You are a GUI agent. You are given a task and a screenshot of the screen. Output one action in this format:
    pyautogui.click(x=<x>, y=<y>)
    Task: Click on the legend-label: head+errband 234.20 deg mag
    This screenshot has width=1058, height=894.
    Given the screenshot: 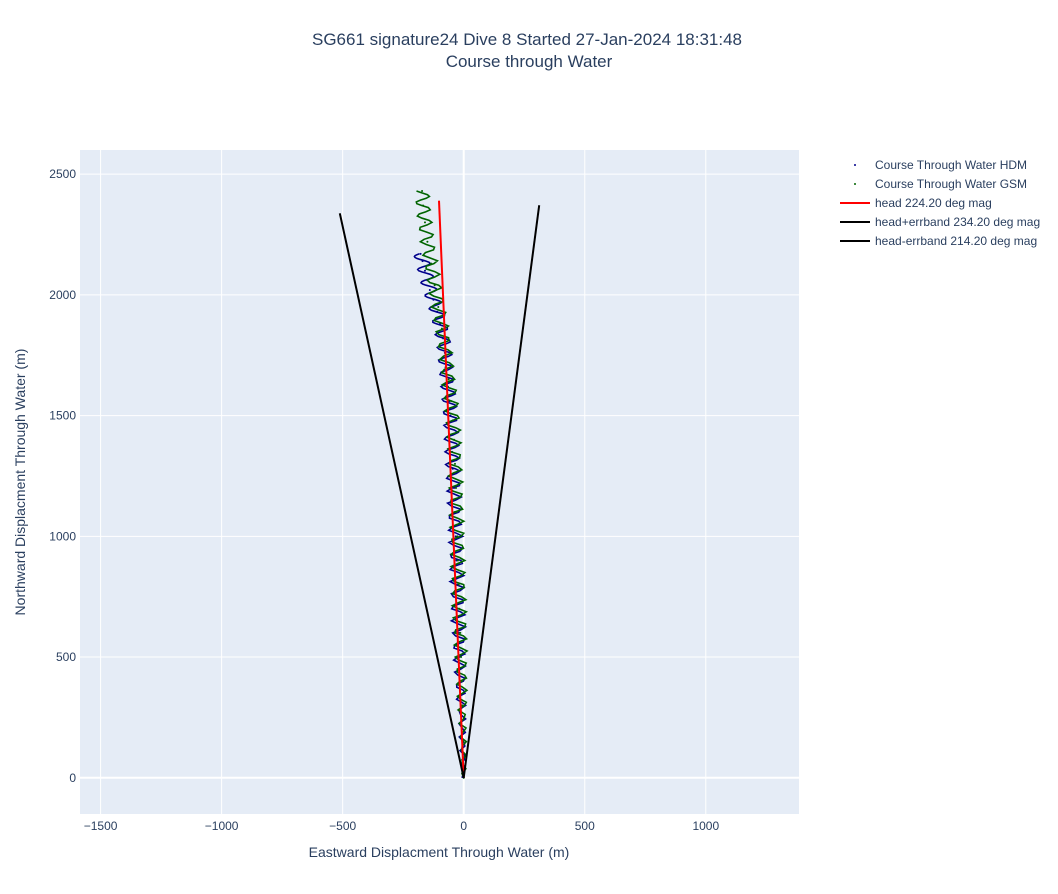 What is the action you would take?
    pyautogui.click(x=957, y=222)
    